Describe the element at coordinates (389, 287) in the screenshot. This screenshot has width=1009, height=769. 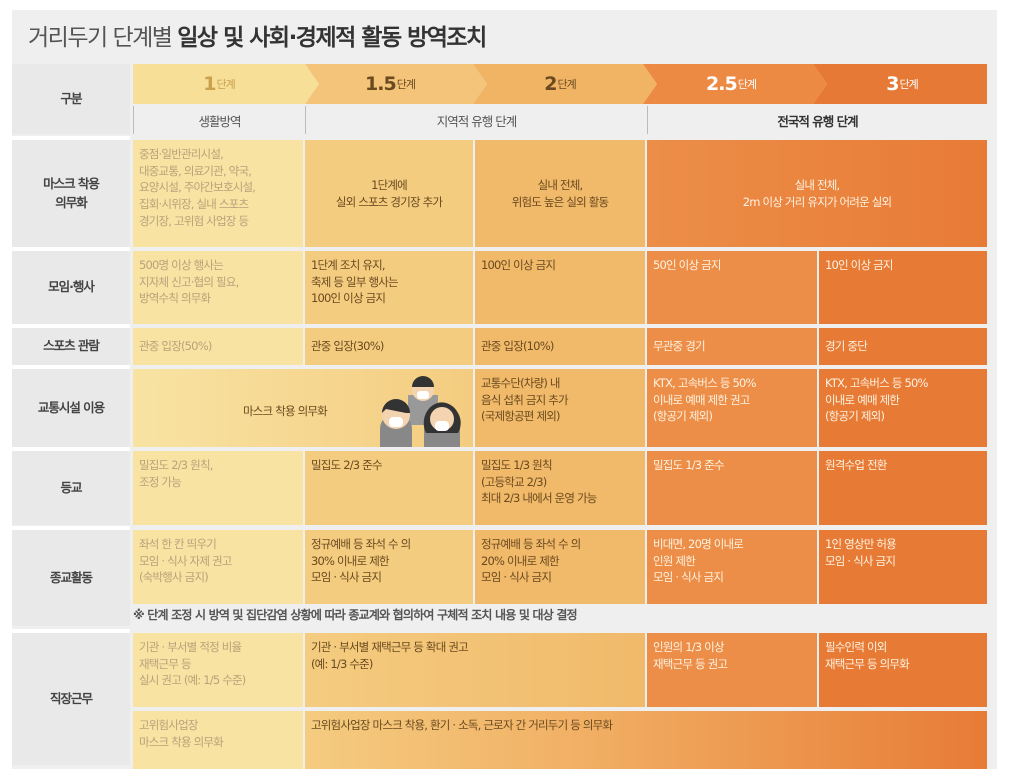
I see `gathering-stage15: 1단계 조치 유지, 축제 등 일부 행사는 100인 이상 금지` at that location.